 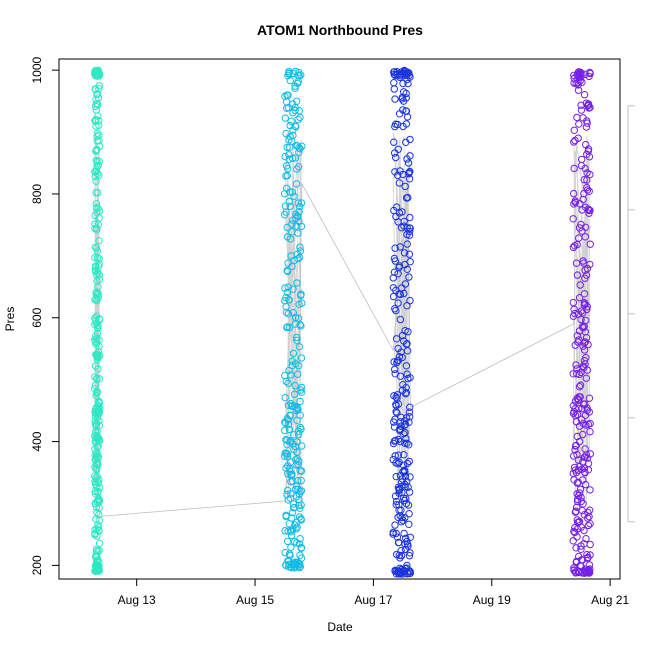 I want to click on y2-tick-label: 320, so click(x=648, y=314).